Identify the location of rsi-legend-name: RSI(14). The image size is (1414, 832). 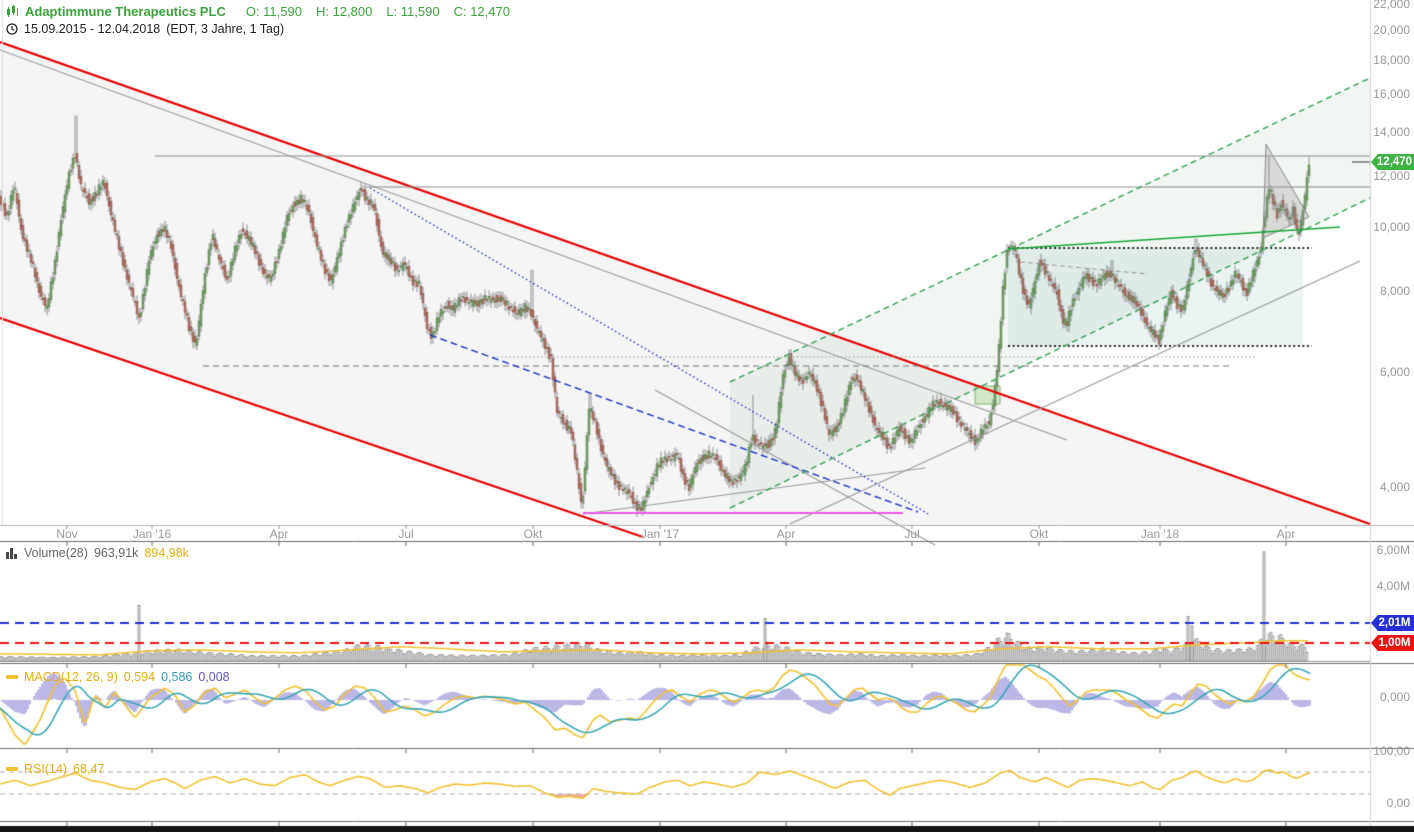
(46, 769).